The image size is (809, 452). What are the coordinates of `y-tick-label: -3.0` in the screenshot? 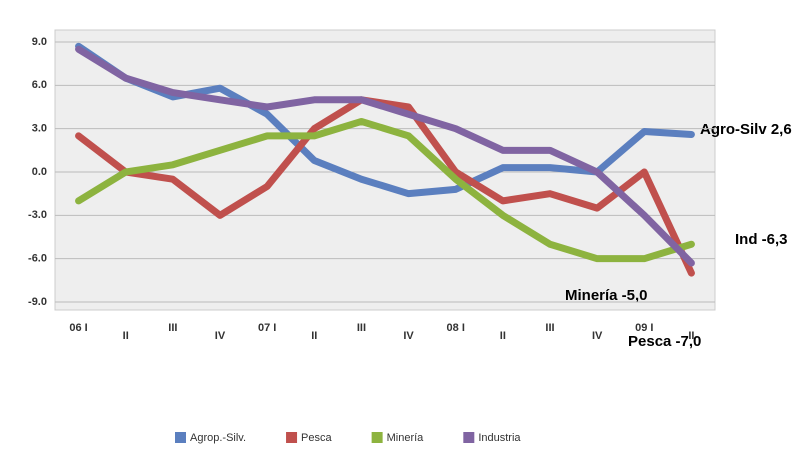 It's located at (37, 215).